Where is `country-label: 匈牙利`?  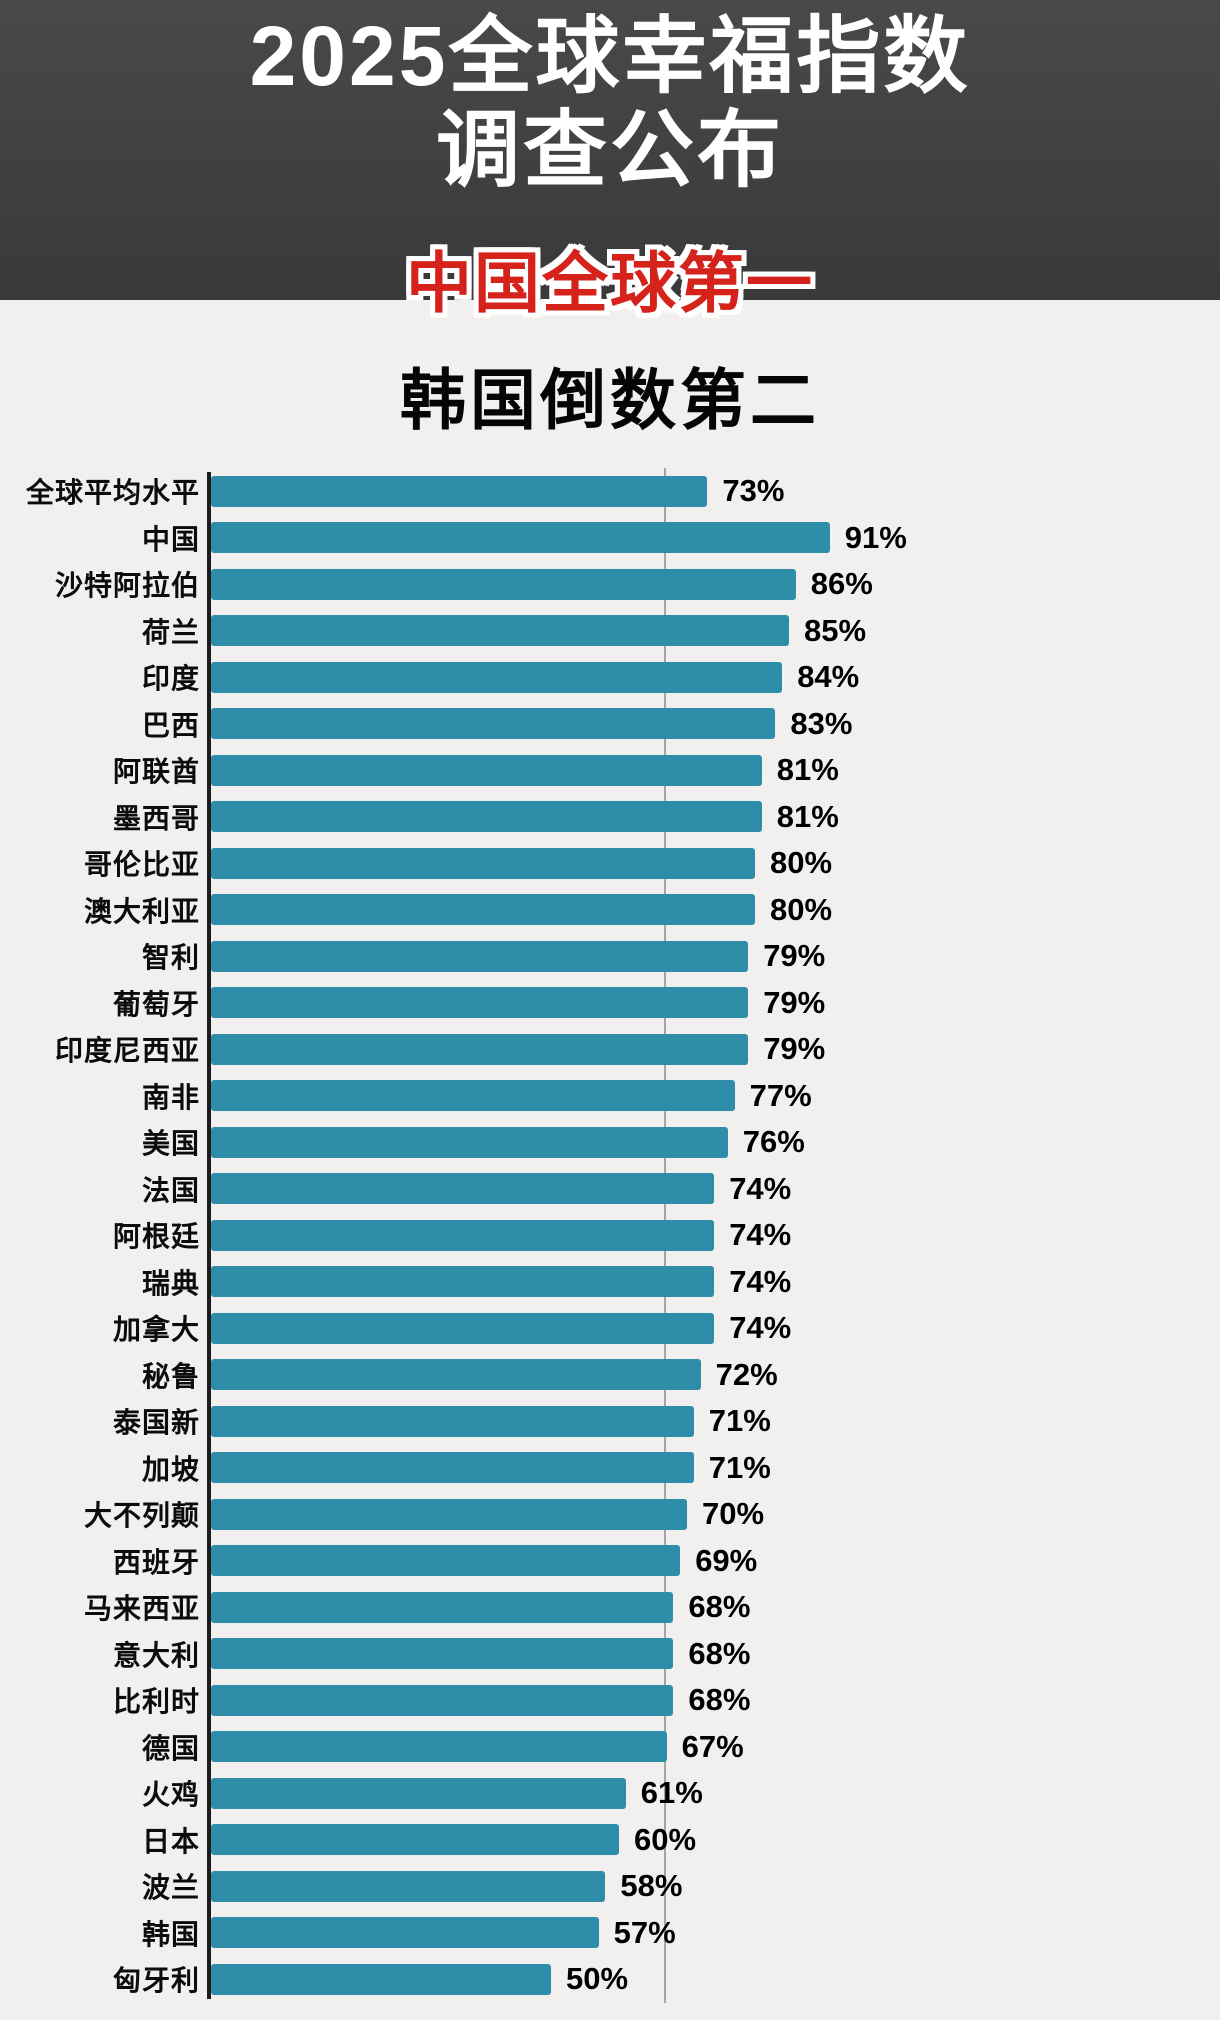 country-label: 匈牙利 is located at coordinates (156, 1981).